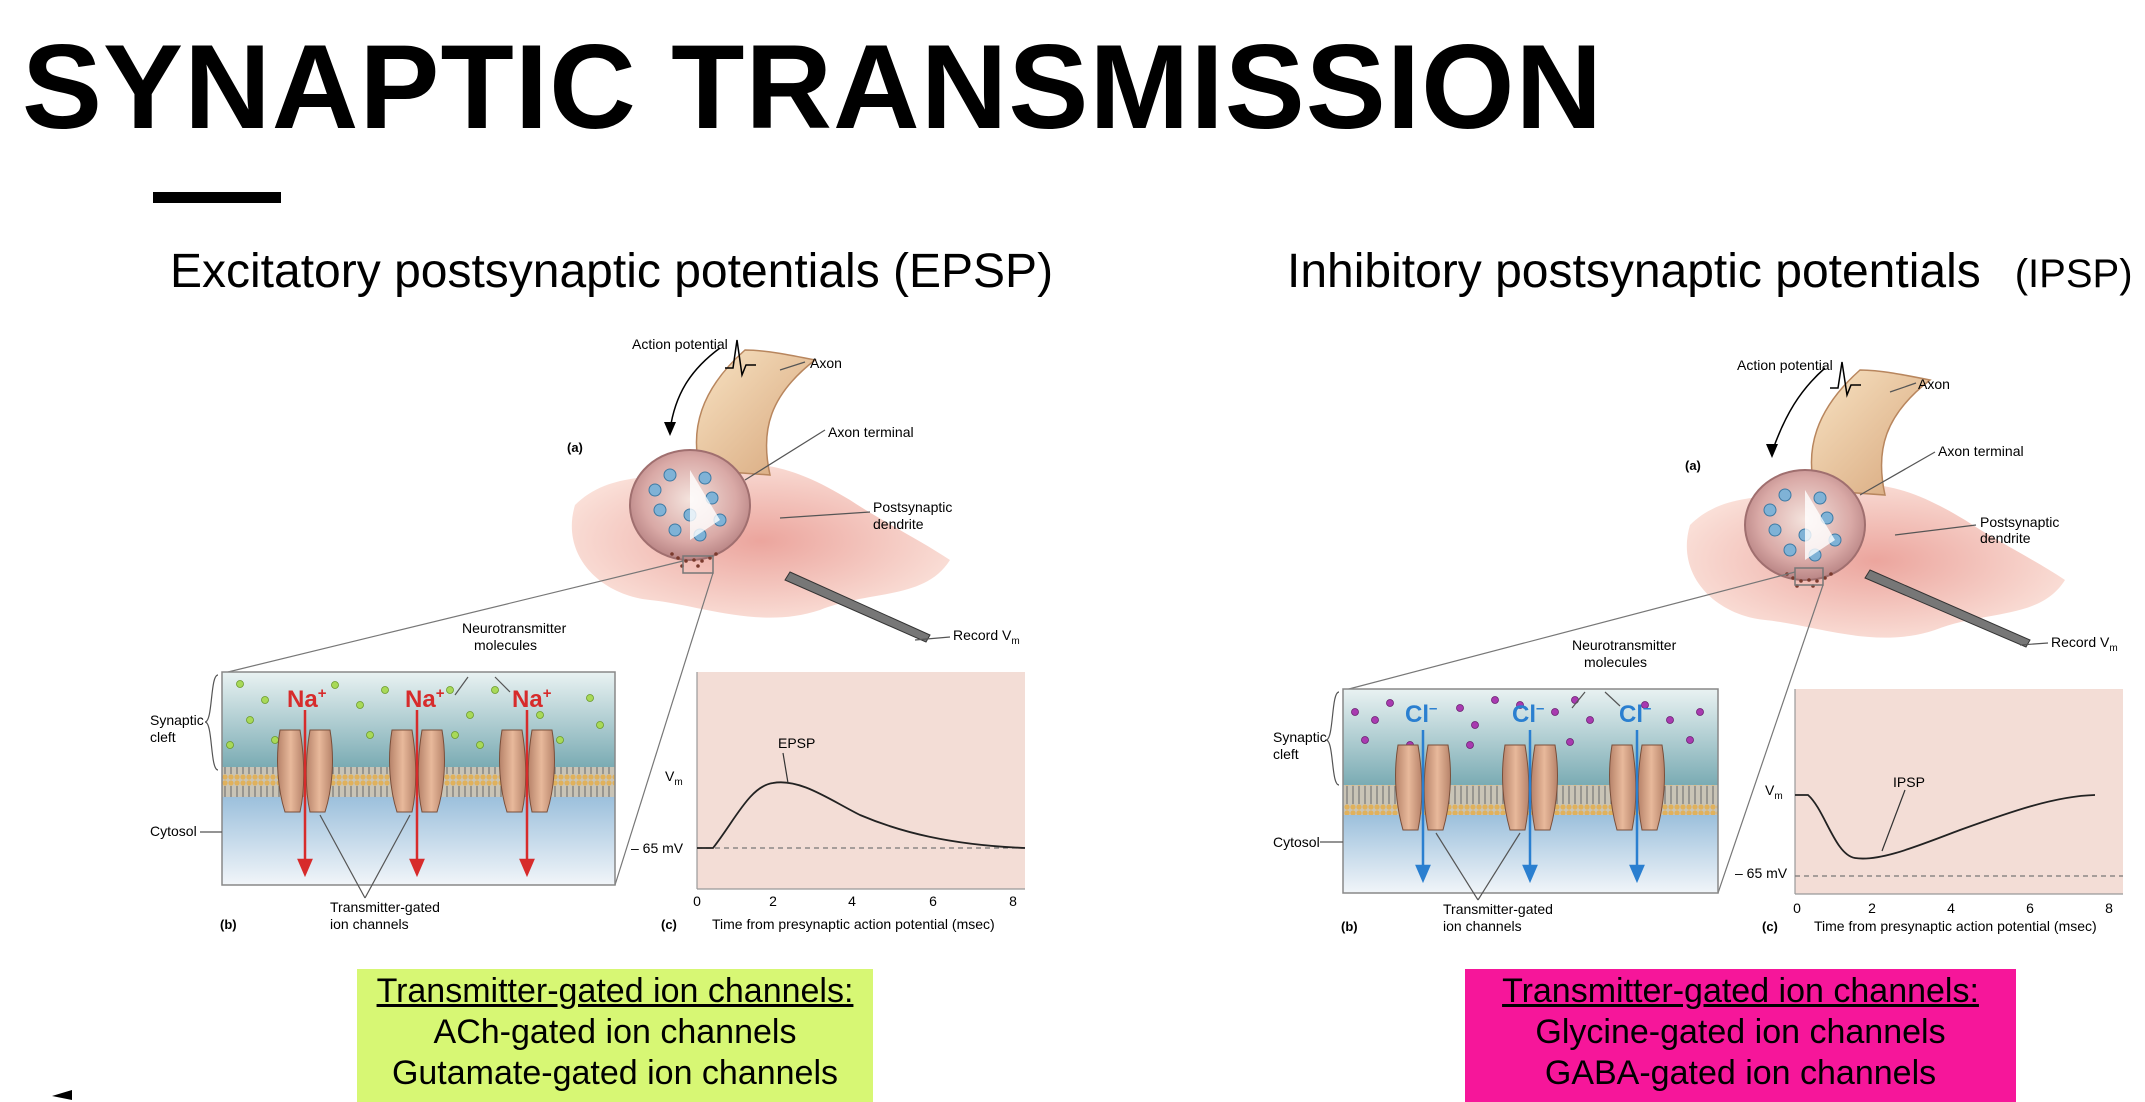 The width and height of the screenshot is (2145, 1102). What do you see at coordinates (760, 541) in the screenshot?
I see `epsp-dendrite-tissue` at bounding box center [760, 541].